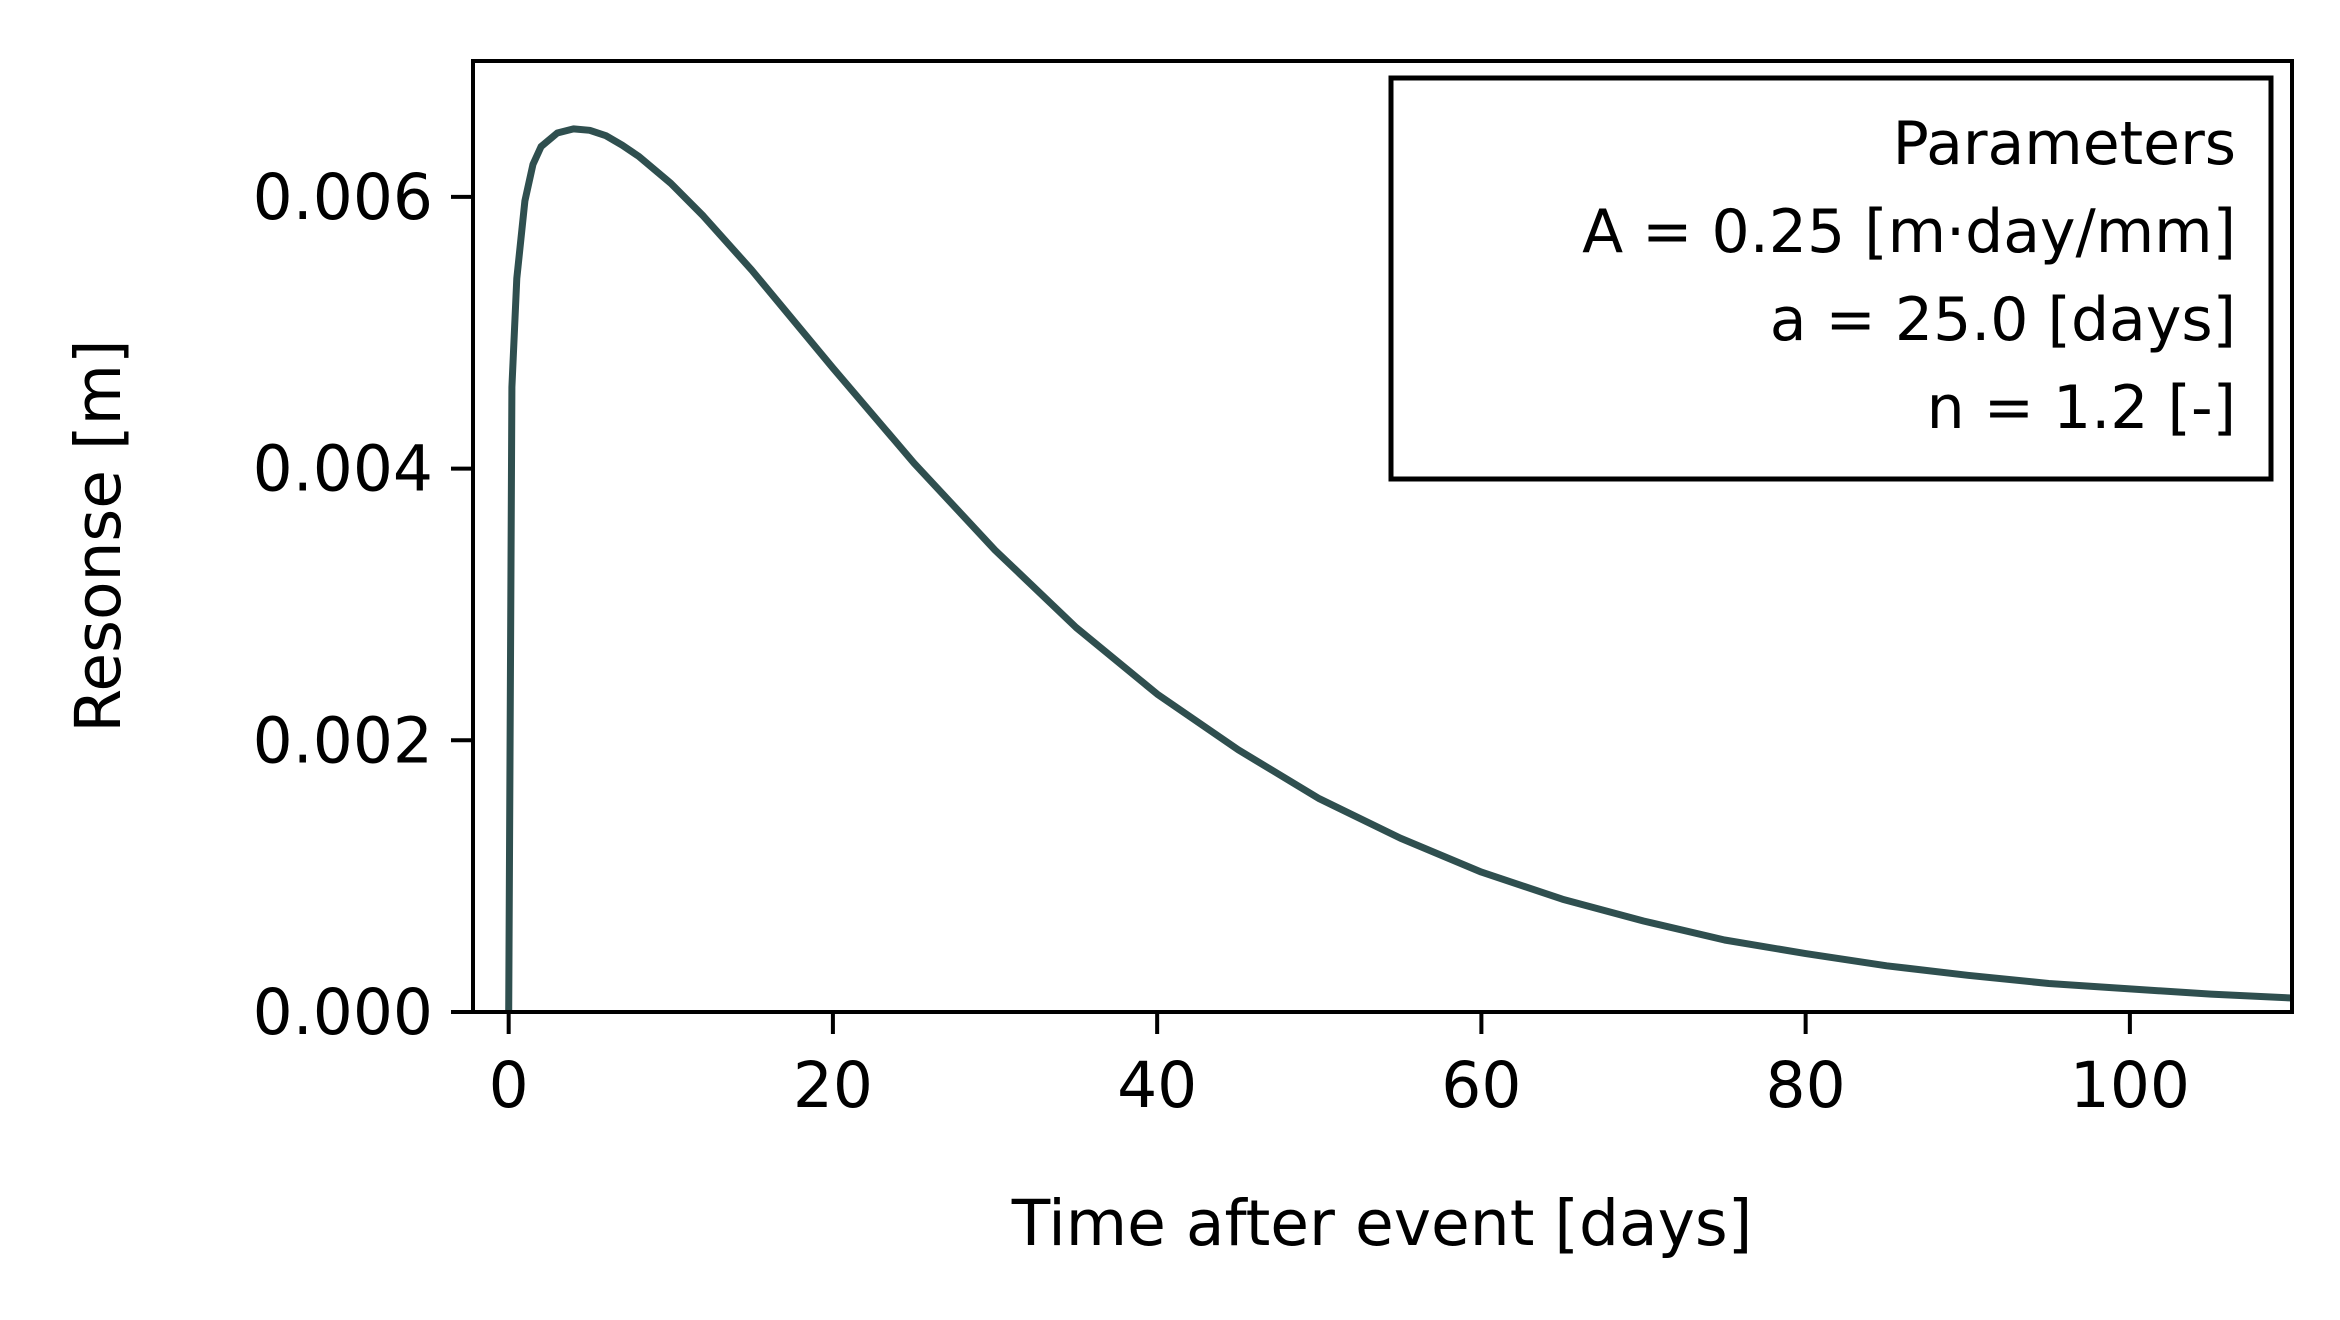 This screenshot has height=1320, width=2340. Describe the element at coordinates (1481, 1085) in the screenshot. I see `x-tick-label: 60` at that location.